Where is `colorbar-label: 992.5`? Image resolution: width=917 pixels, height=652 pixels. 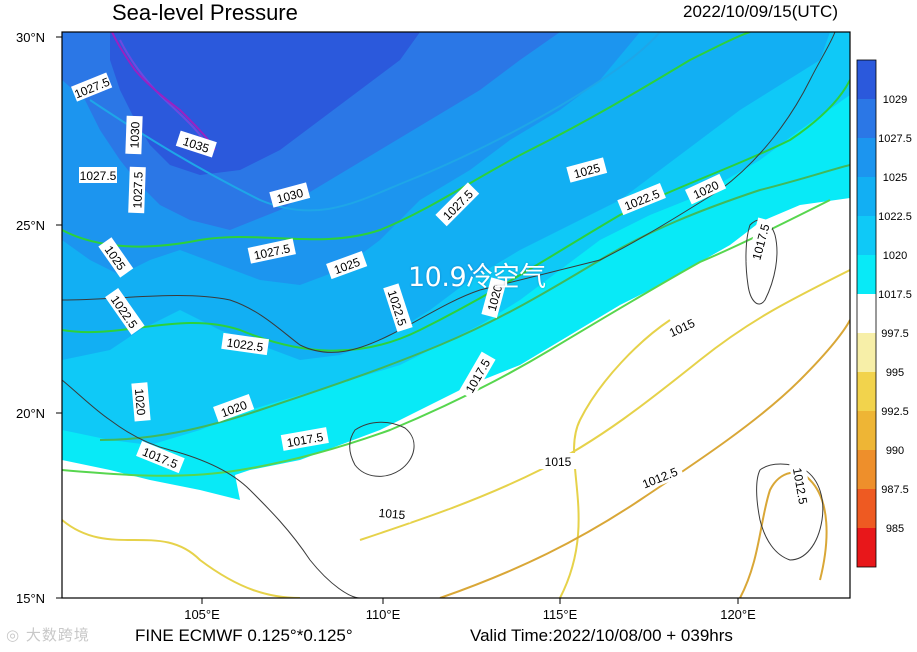
colorbar-label: 992.5 is located at coordinates (895, 412).